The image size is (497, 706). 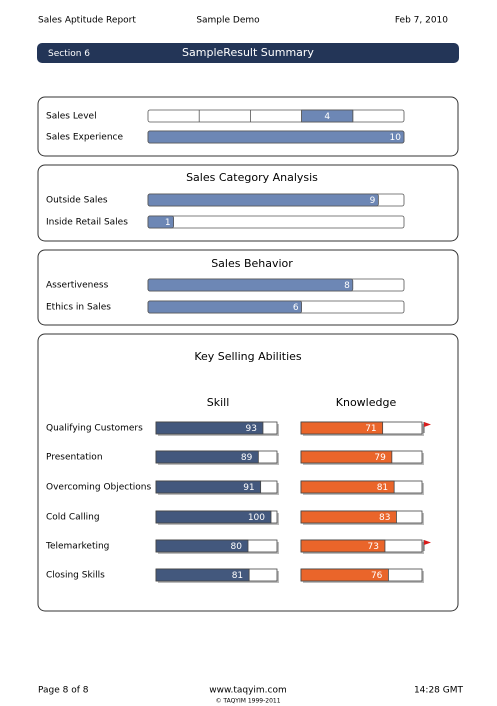 What do you see at coordinates (63, 691) in the screenshot?
I see `page-number: Page 8 of 8` at bounding box center [63, 691].